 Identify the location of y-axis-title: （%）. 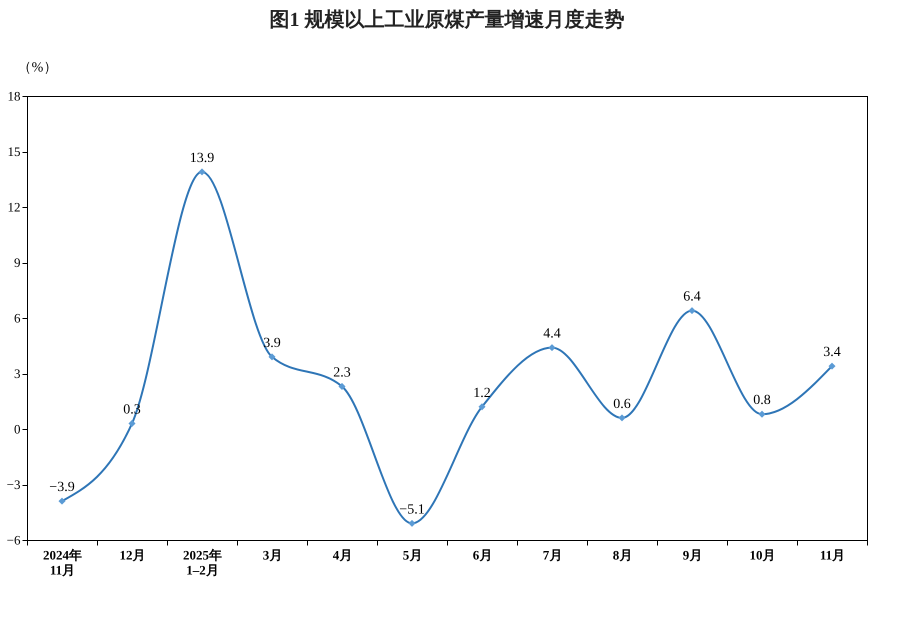
(38, 68).